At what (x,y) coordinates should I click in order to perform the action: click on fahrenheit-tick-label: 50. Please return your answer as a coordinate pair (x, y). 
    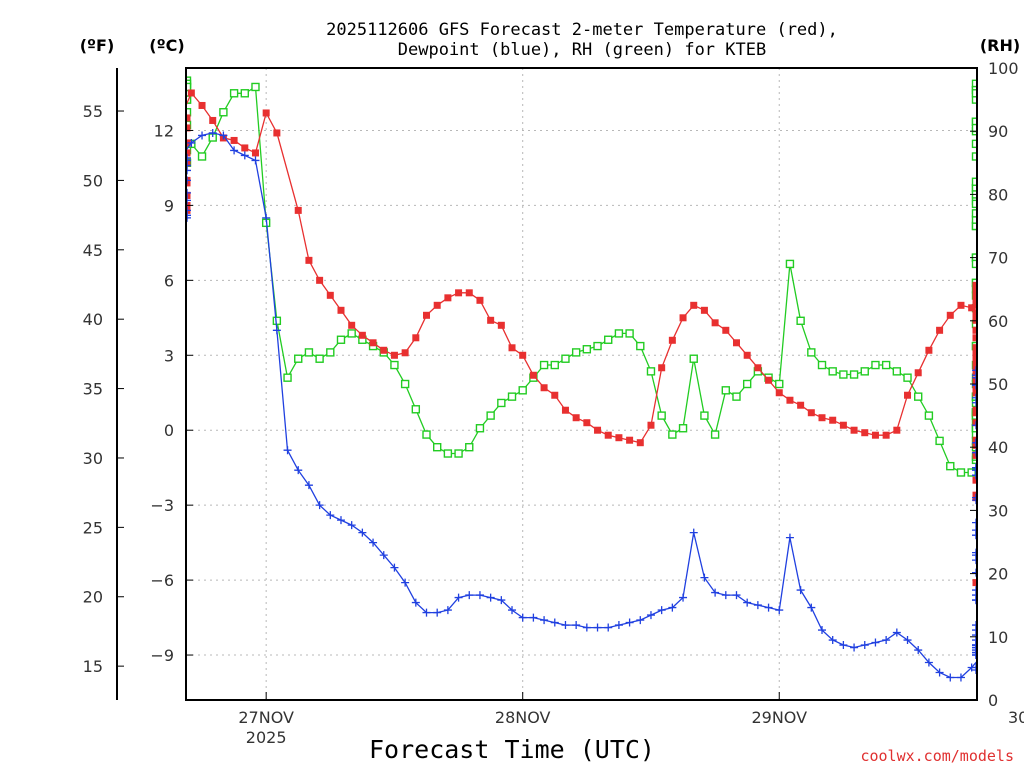
    Looking at the image, I should click on (93, 180).